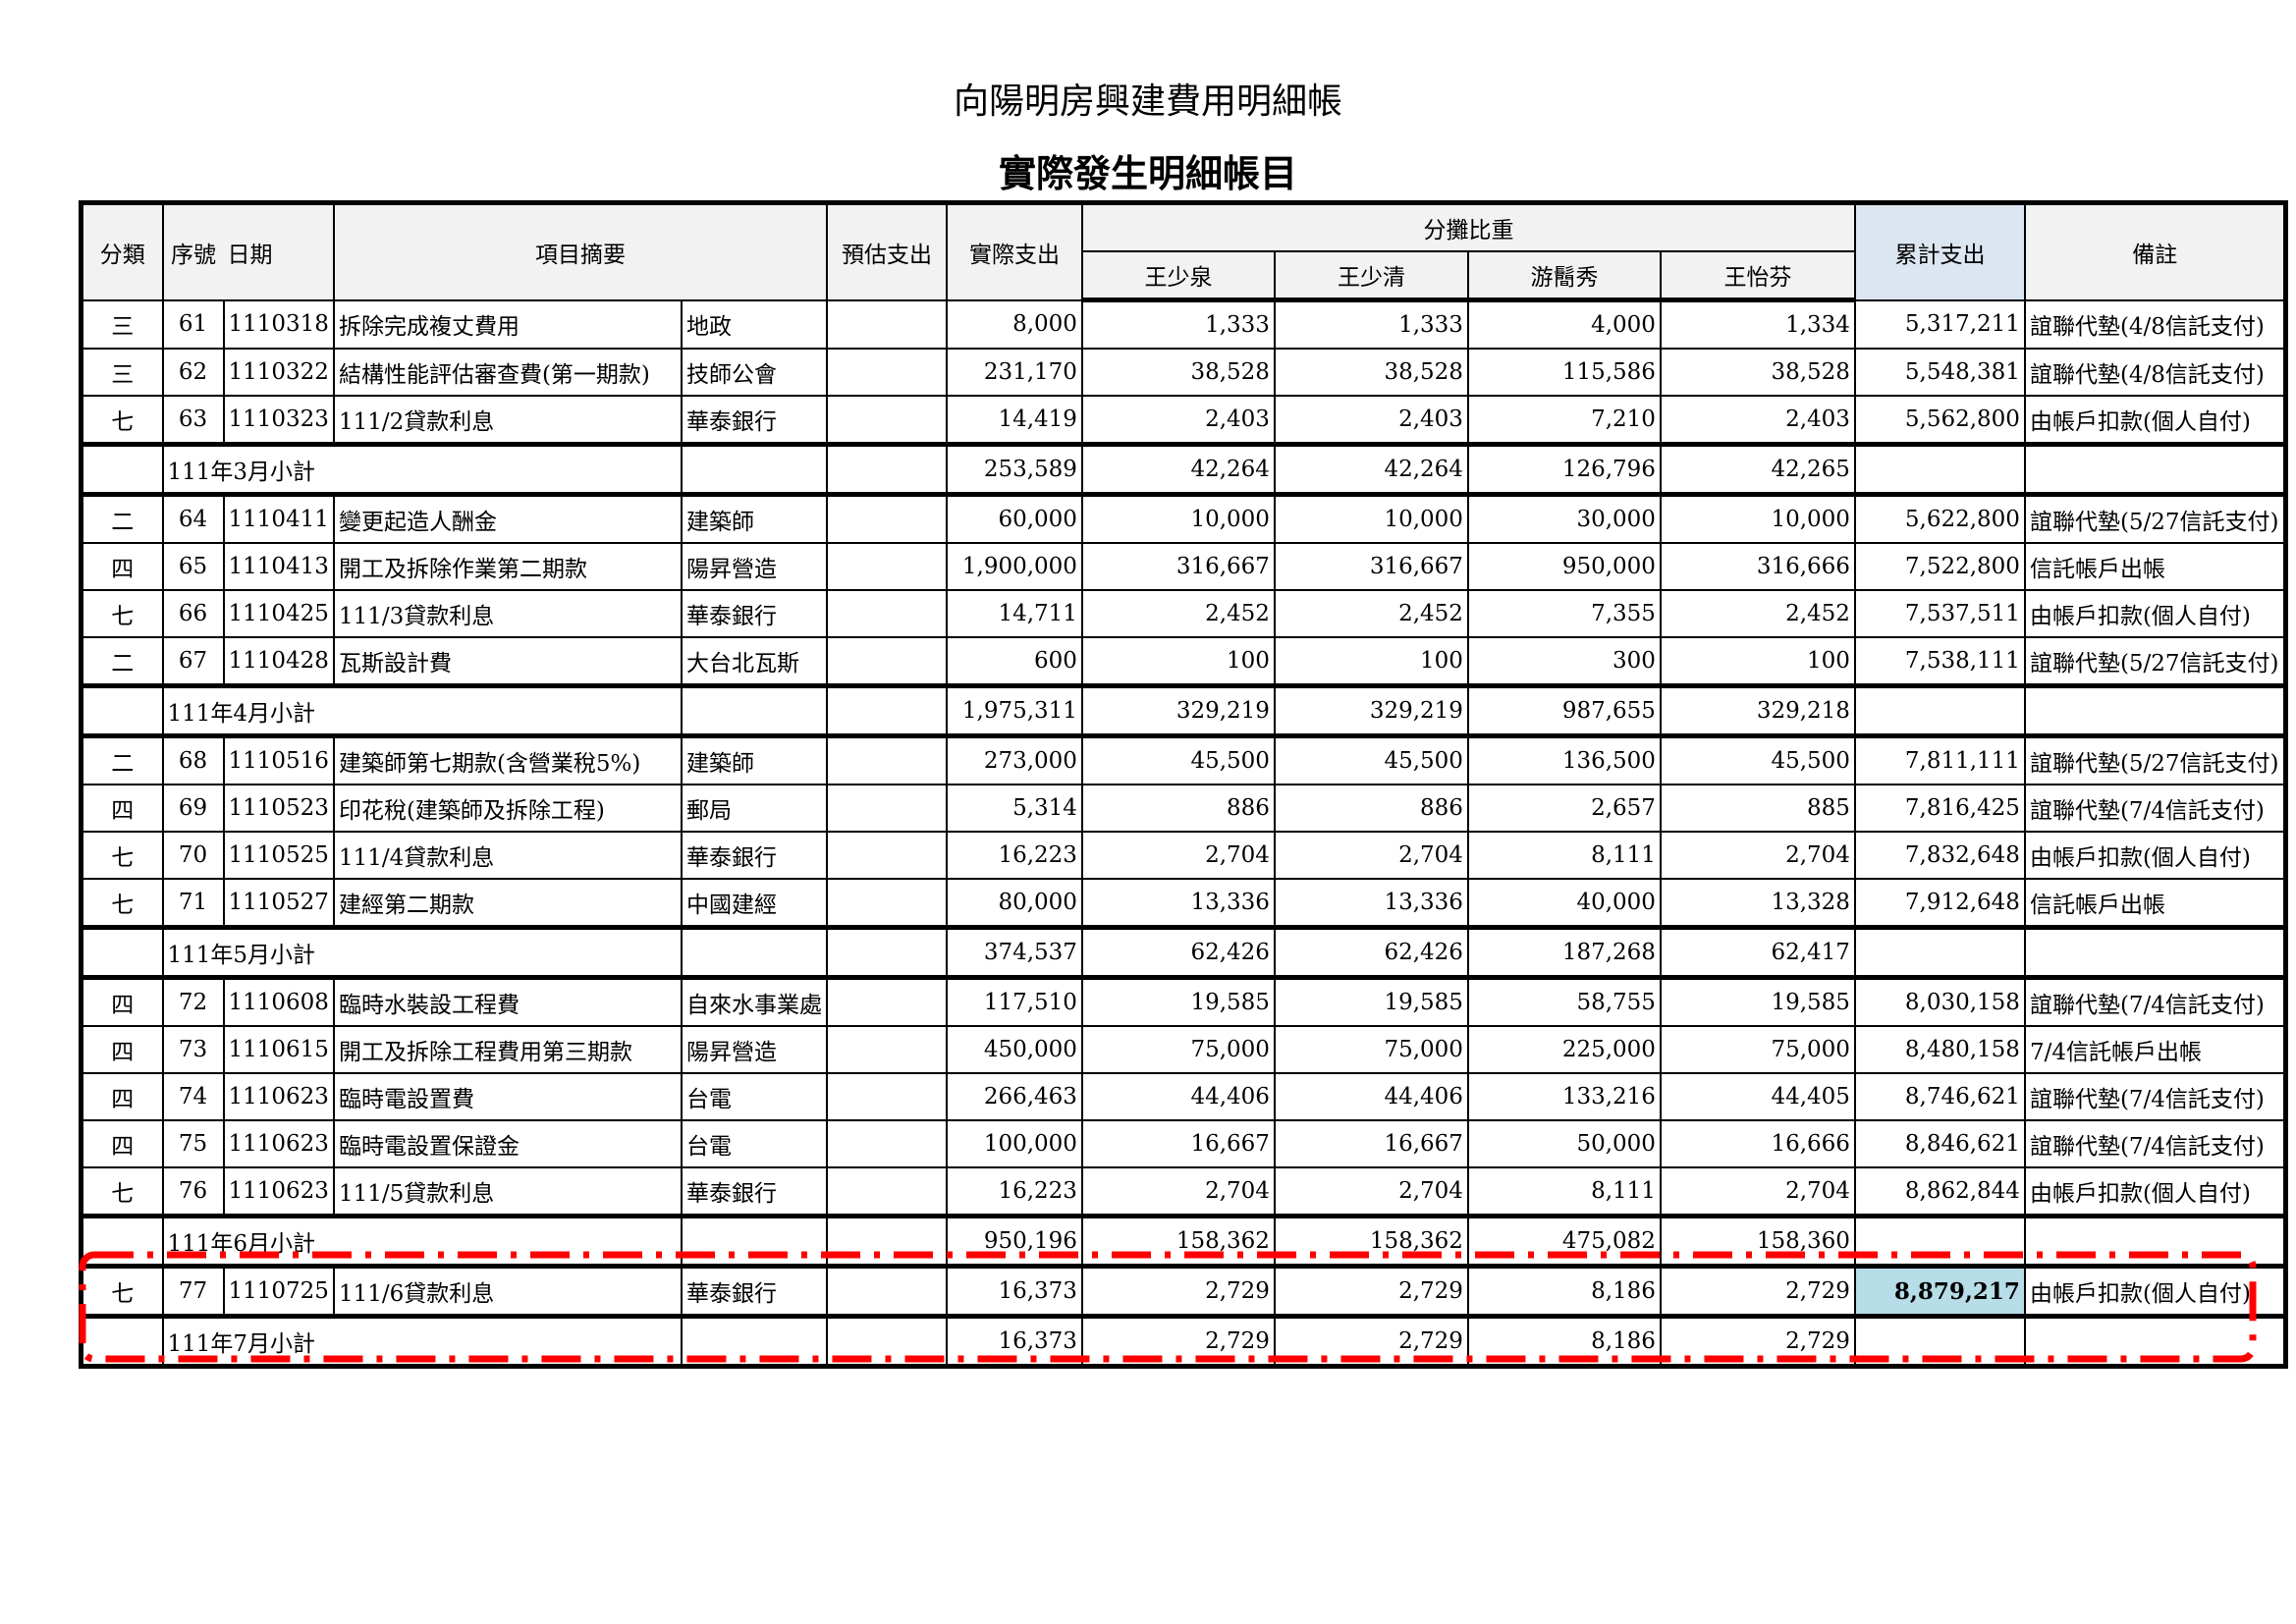 The width and height of the screenshot is (2296, 1624). What do you see at coordinates (1564, 1001) in the screenshot?
I see `share-person-3-cell: 58,755` at bounding box center [1564, 1001].